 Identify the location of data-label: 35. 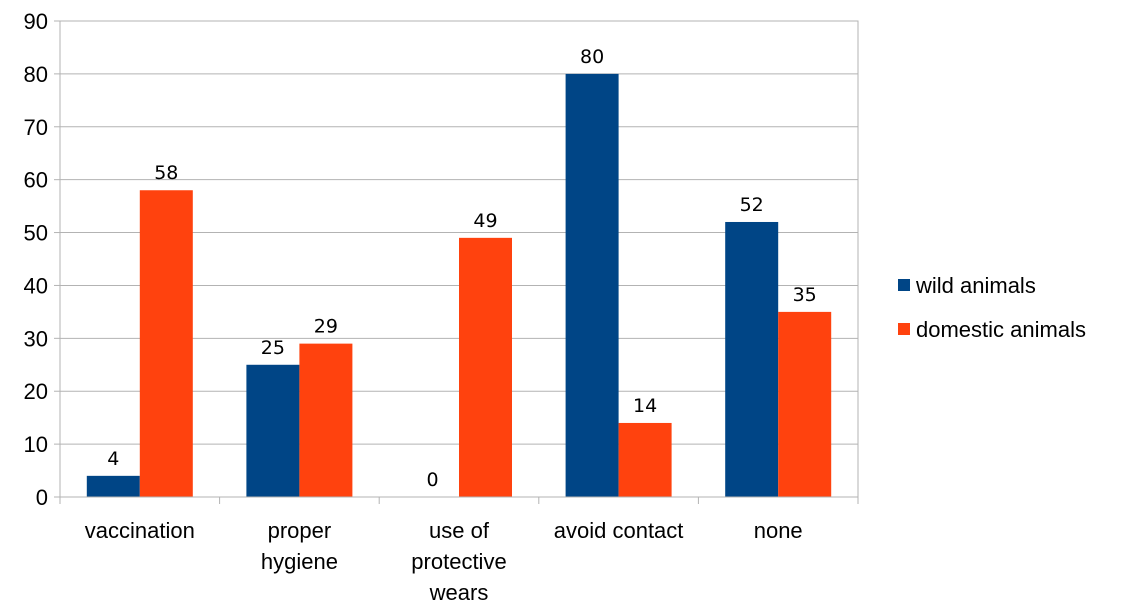
(805, 295).